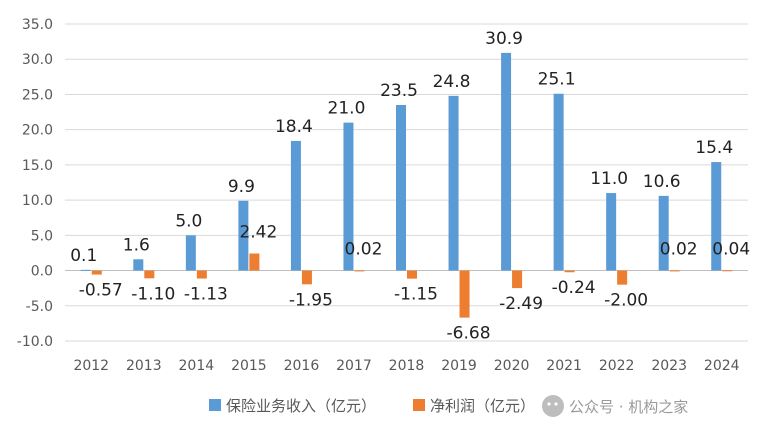  Describe the element at coordinates (464, 294) in the screenshot. I see `bar-profit-2019` at that location.